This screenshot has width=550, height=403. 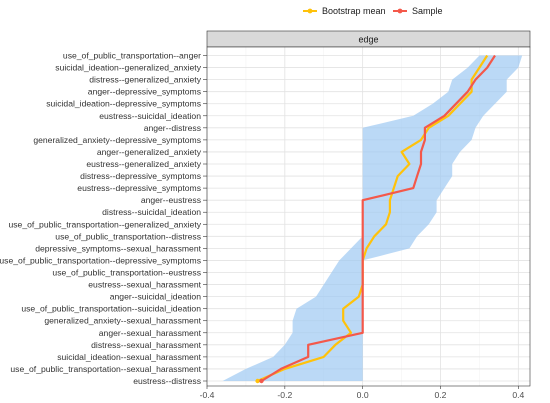 What do you see at coordinates (146, 345) in the screenshot?
I see `y-tick-label: distress--sexual_harassment` at bounding box center [146, 345].